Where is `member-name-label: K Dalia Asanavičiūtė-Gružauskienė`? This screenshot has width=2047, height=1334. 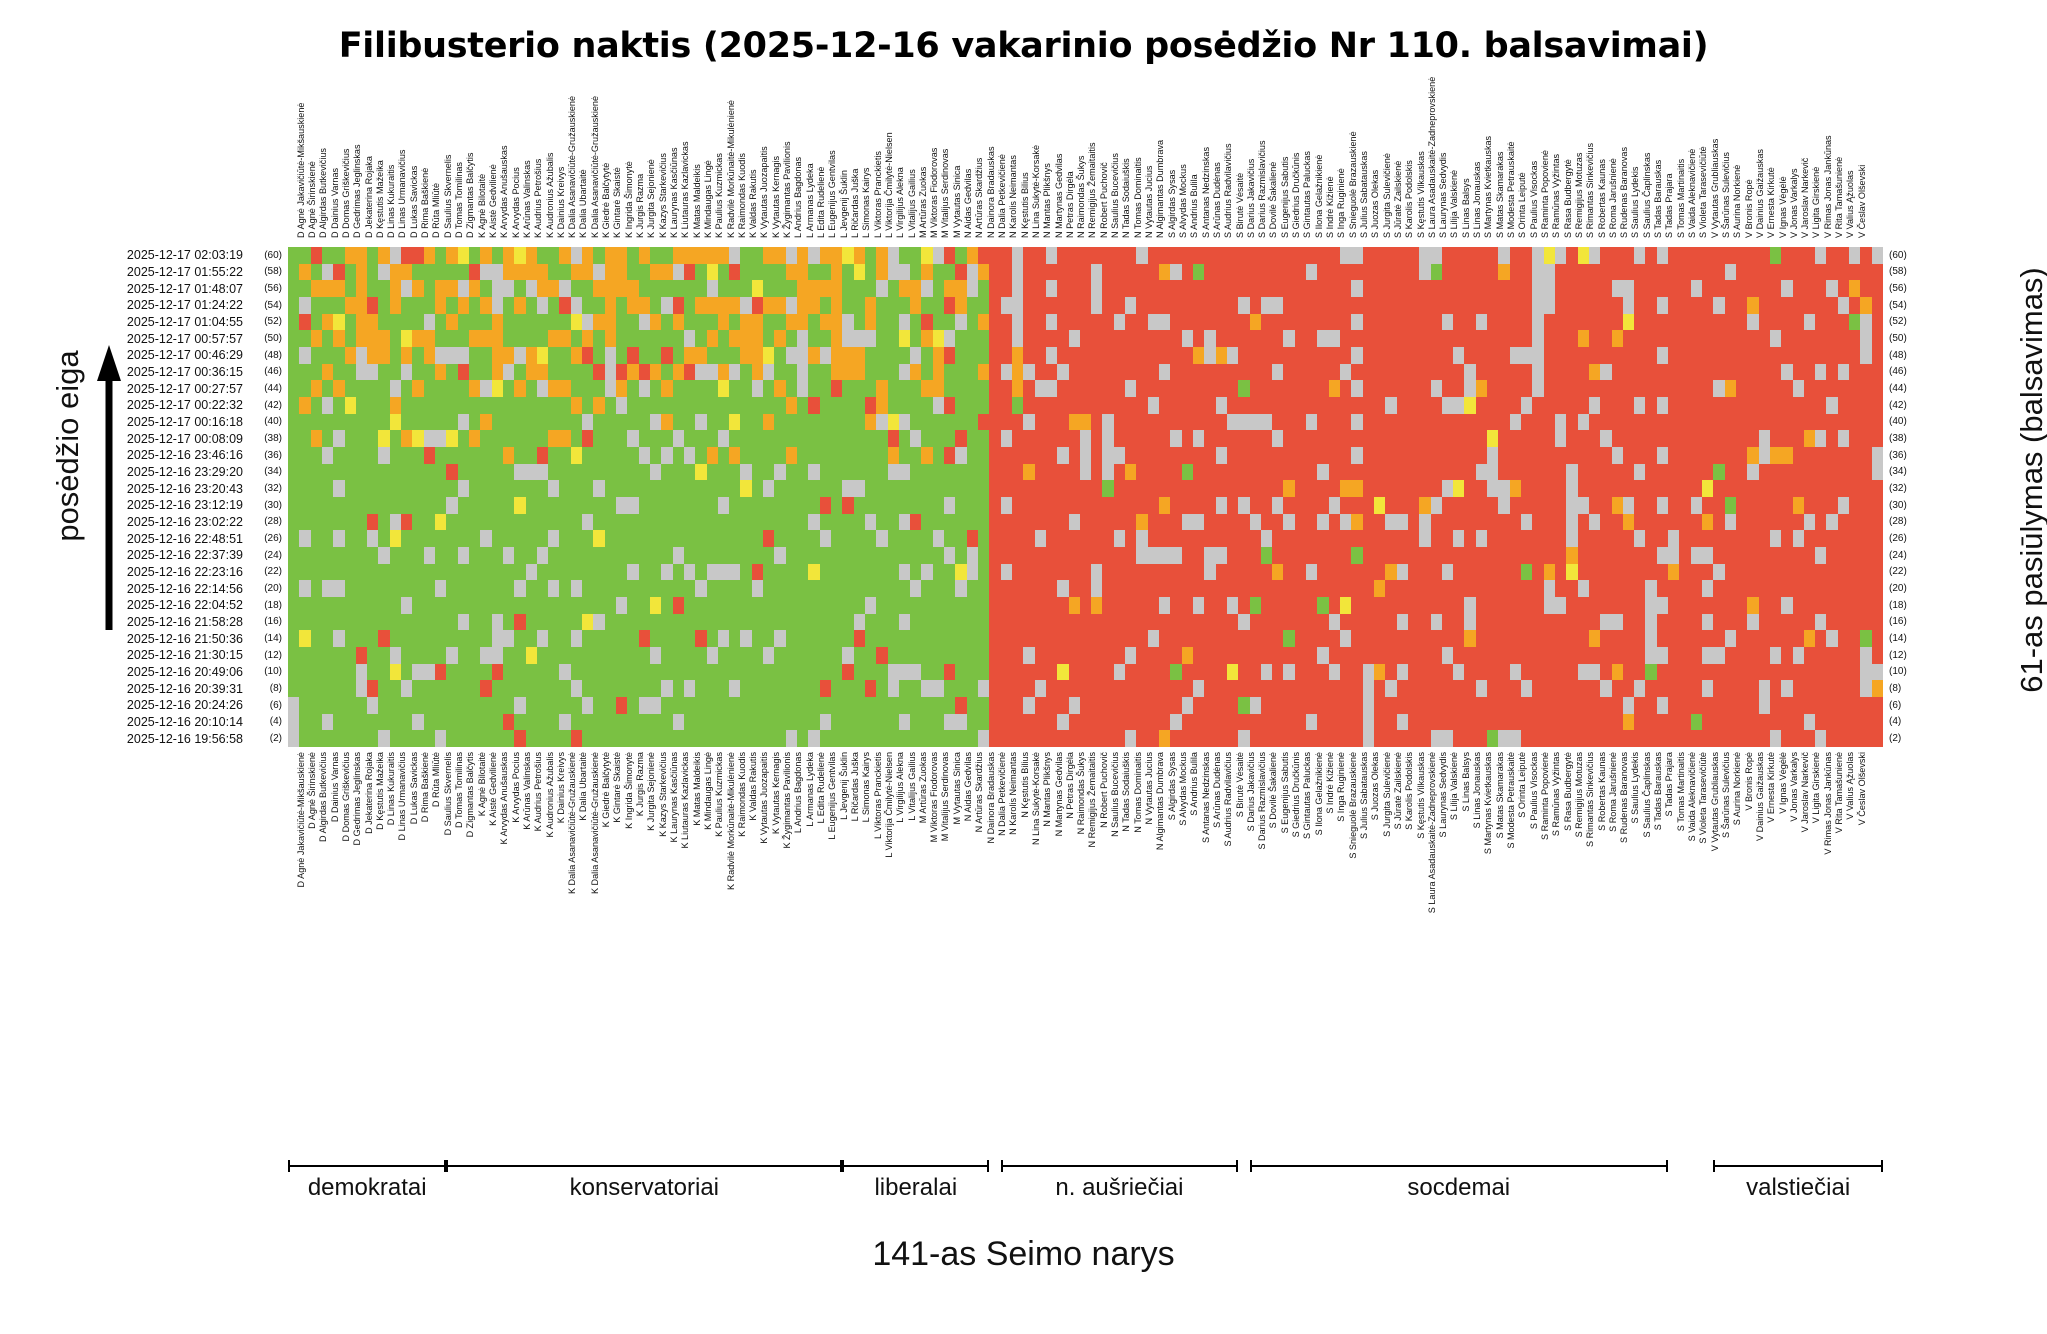 member-name-label: K Dalia Asanavičiūtė-Gružauskienė is located at coordinates (568, 824).